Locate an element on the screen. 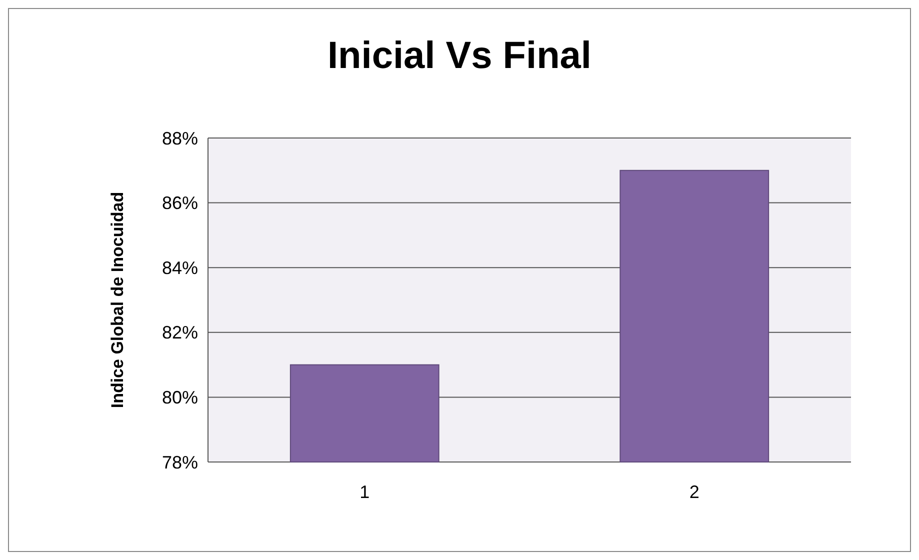 The width and height of the screenshot is (919, 560). x-tick-label: 1 is located at coordinates (365, 492).